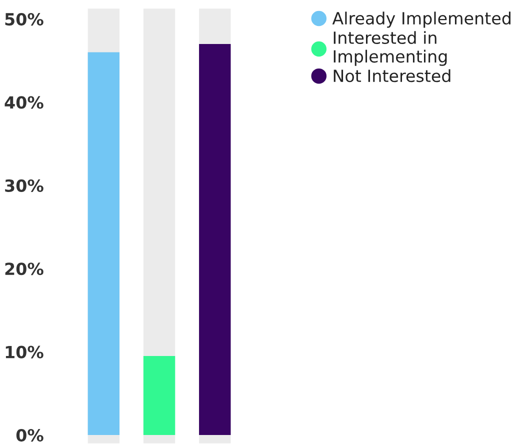  I want to click on legend-label: Interested in Implementing, so click(390, 48).